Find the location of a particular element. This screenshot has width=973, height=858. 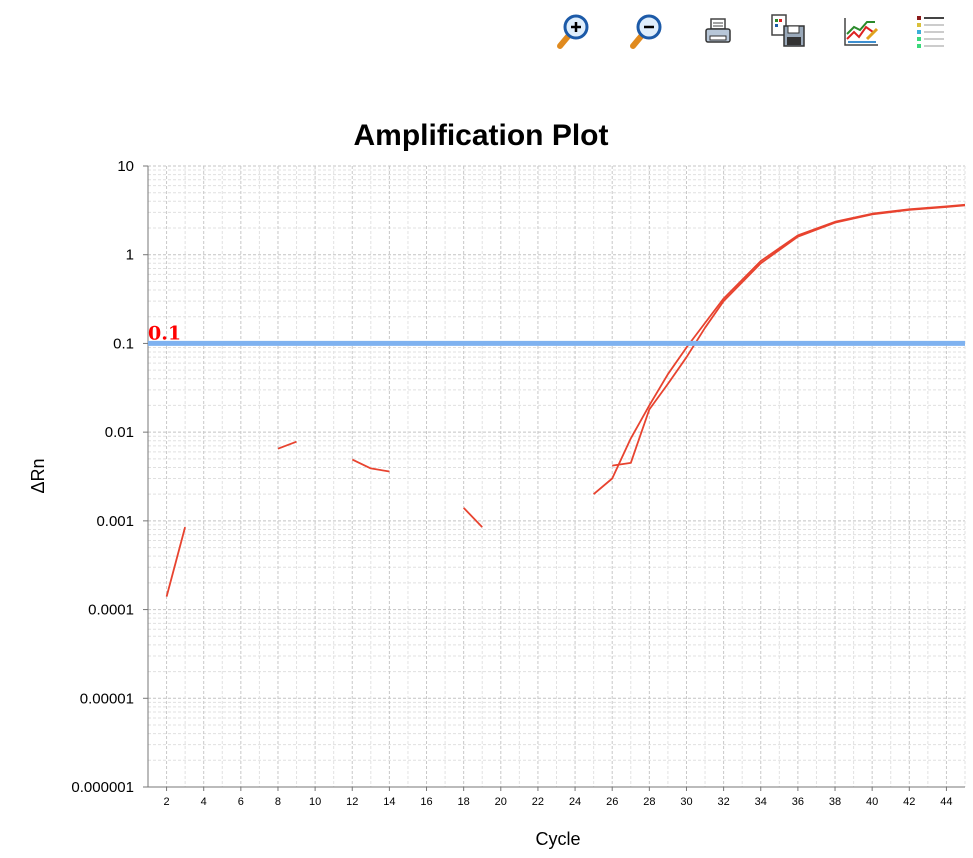

threshold-group: 0.1 is located at coordinates (556, 334).